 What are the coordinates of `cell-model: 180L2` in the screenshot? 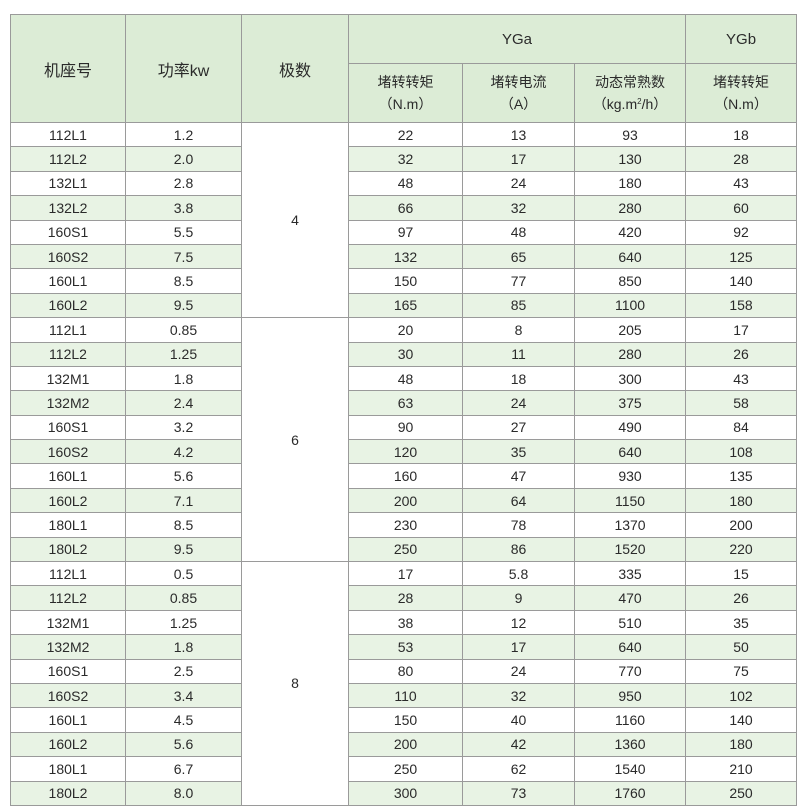 It's located at (68, 549).